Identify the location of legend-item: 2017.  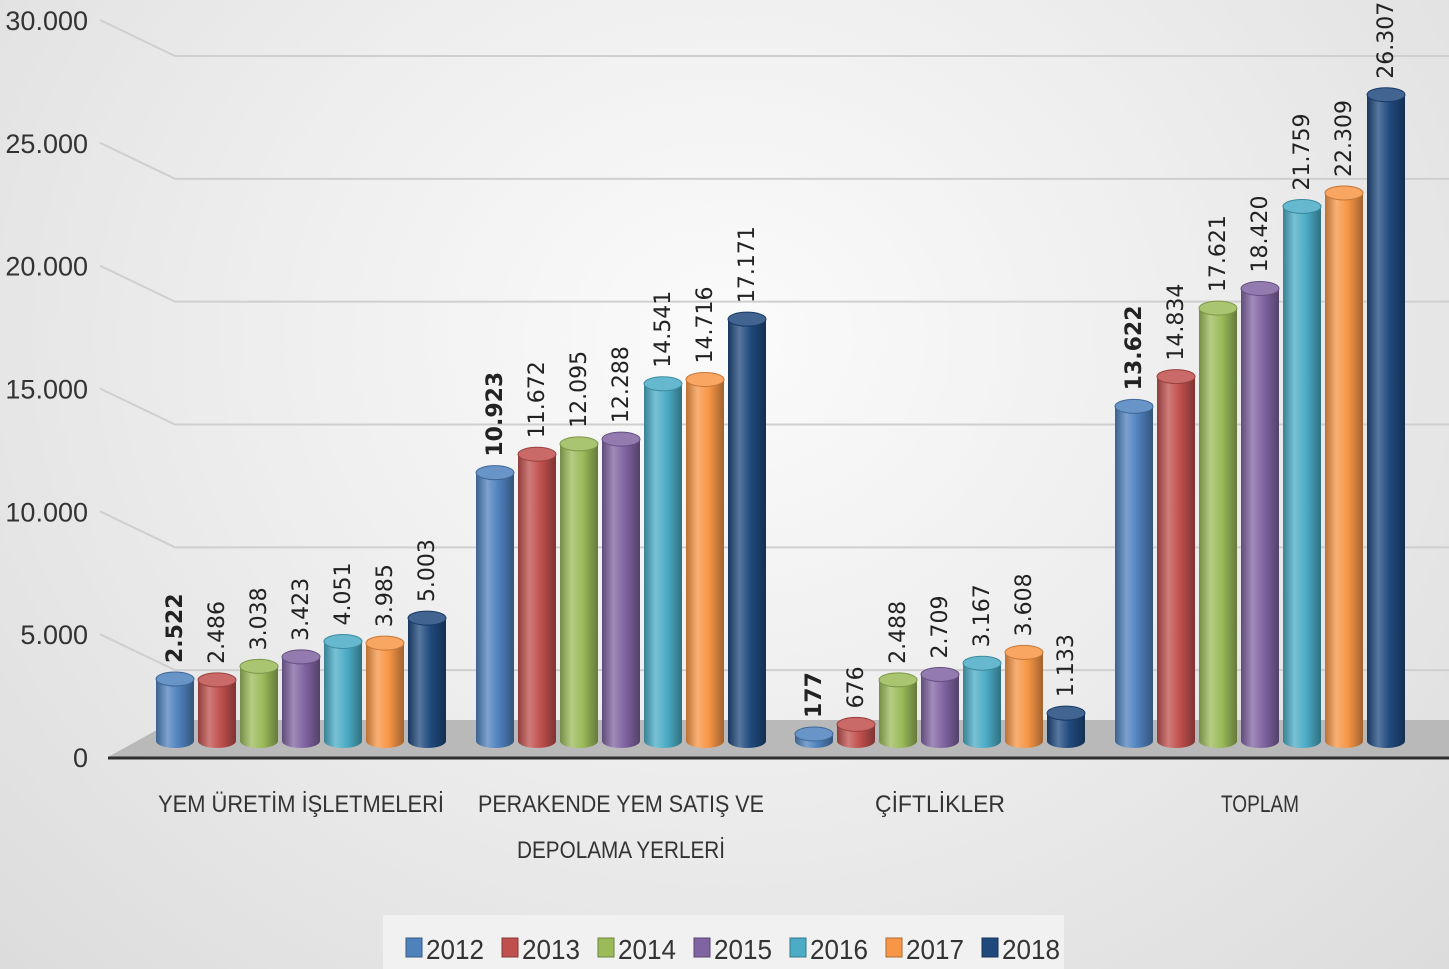
(924, 949).